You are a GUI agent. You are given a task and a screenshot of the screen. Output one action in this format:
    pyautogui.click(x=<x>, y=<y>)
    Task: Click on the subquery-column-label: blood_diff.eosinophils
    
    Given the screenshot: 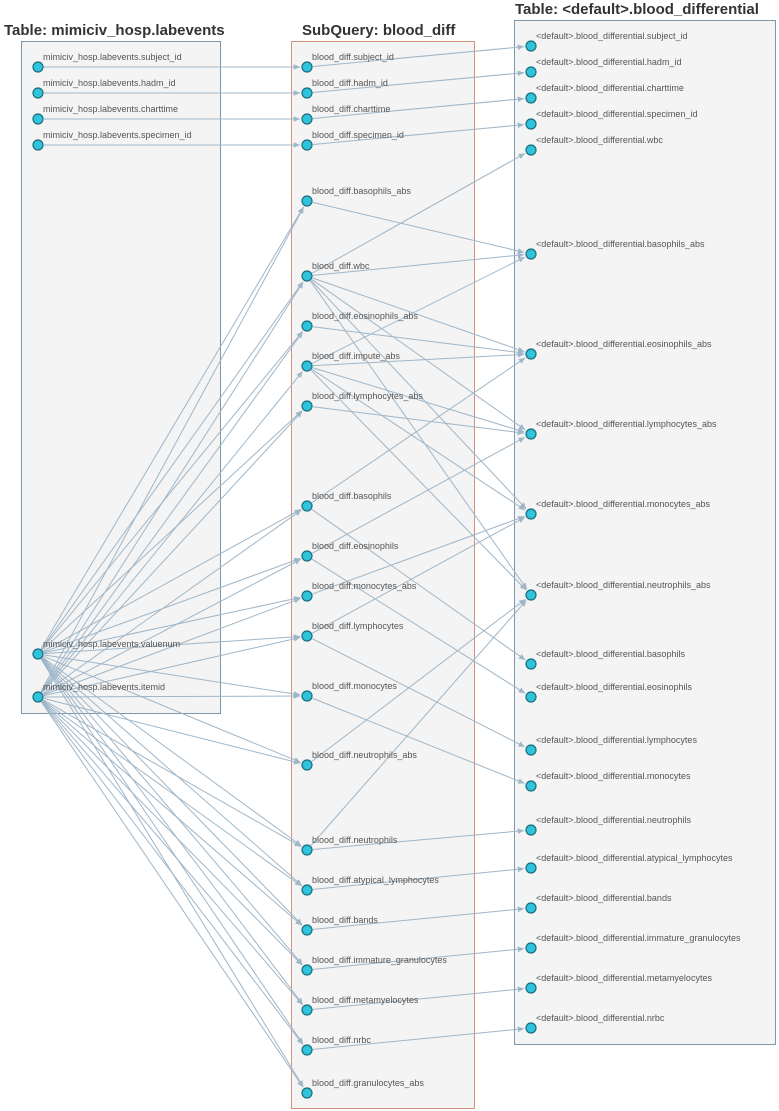 What is the action you would take?
    pyautogui.click(x=355, y=546)
    